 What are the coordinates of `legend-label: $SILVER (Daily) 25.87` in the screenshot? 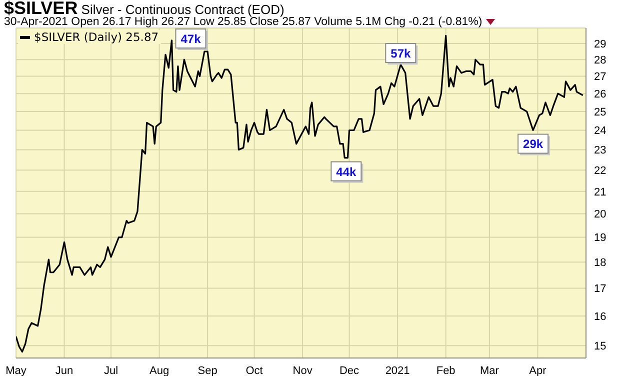 It's located at (96, 37).